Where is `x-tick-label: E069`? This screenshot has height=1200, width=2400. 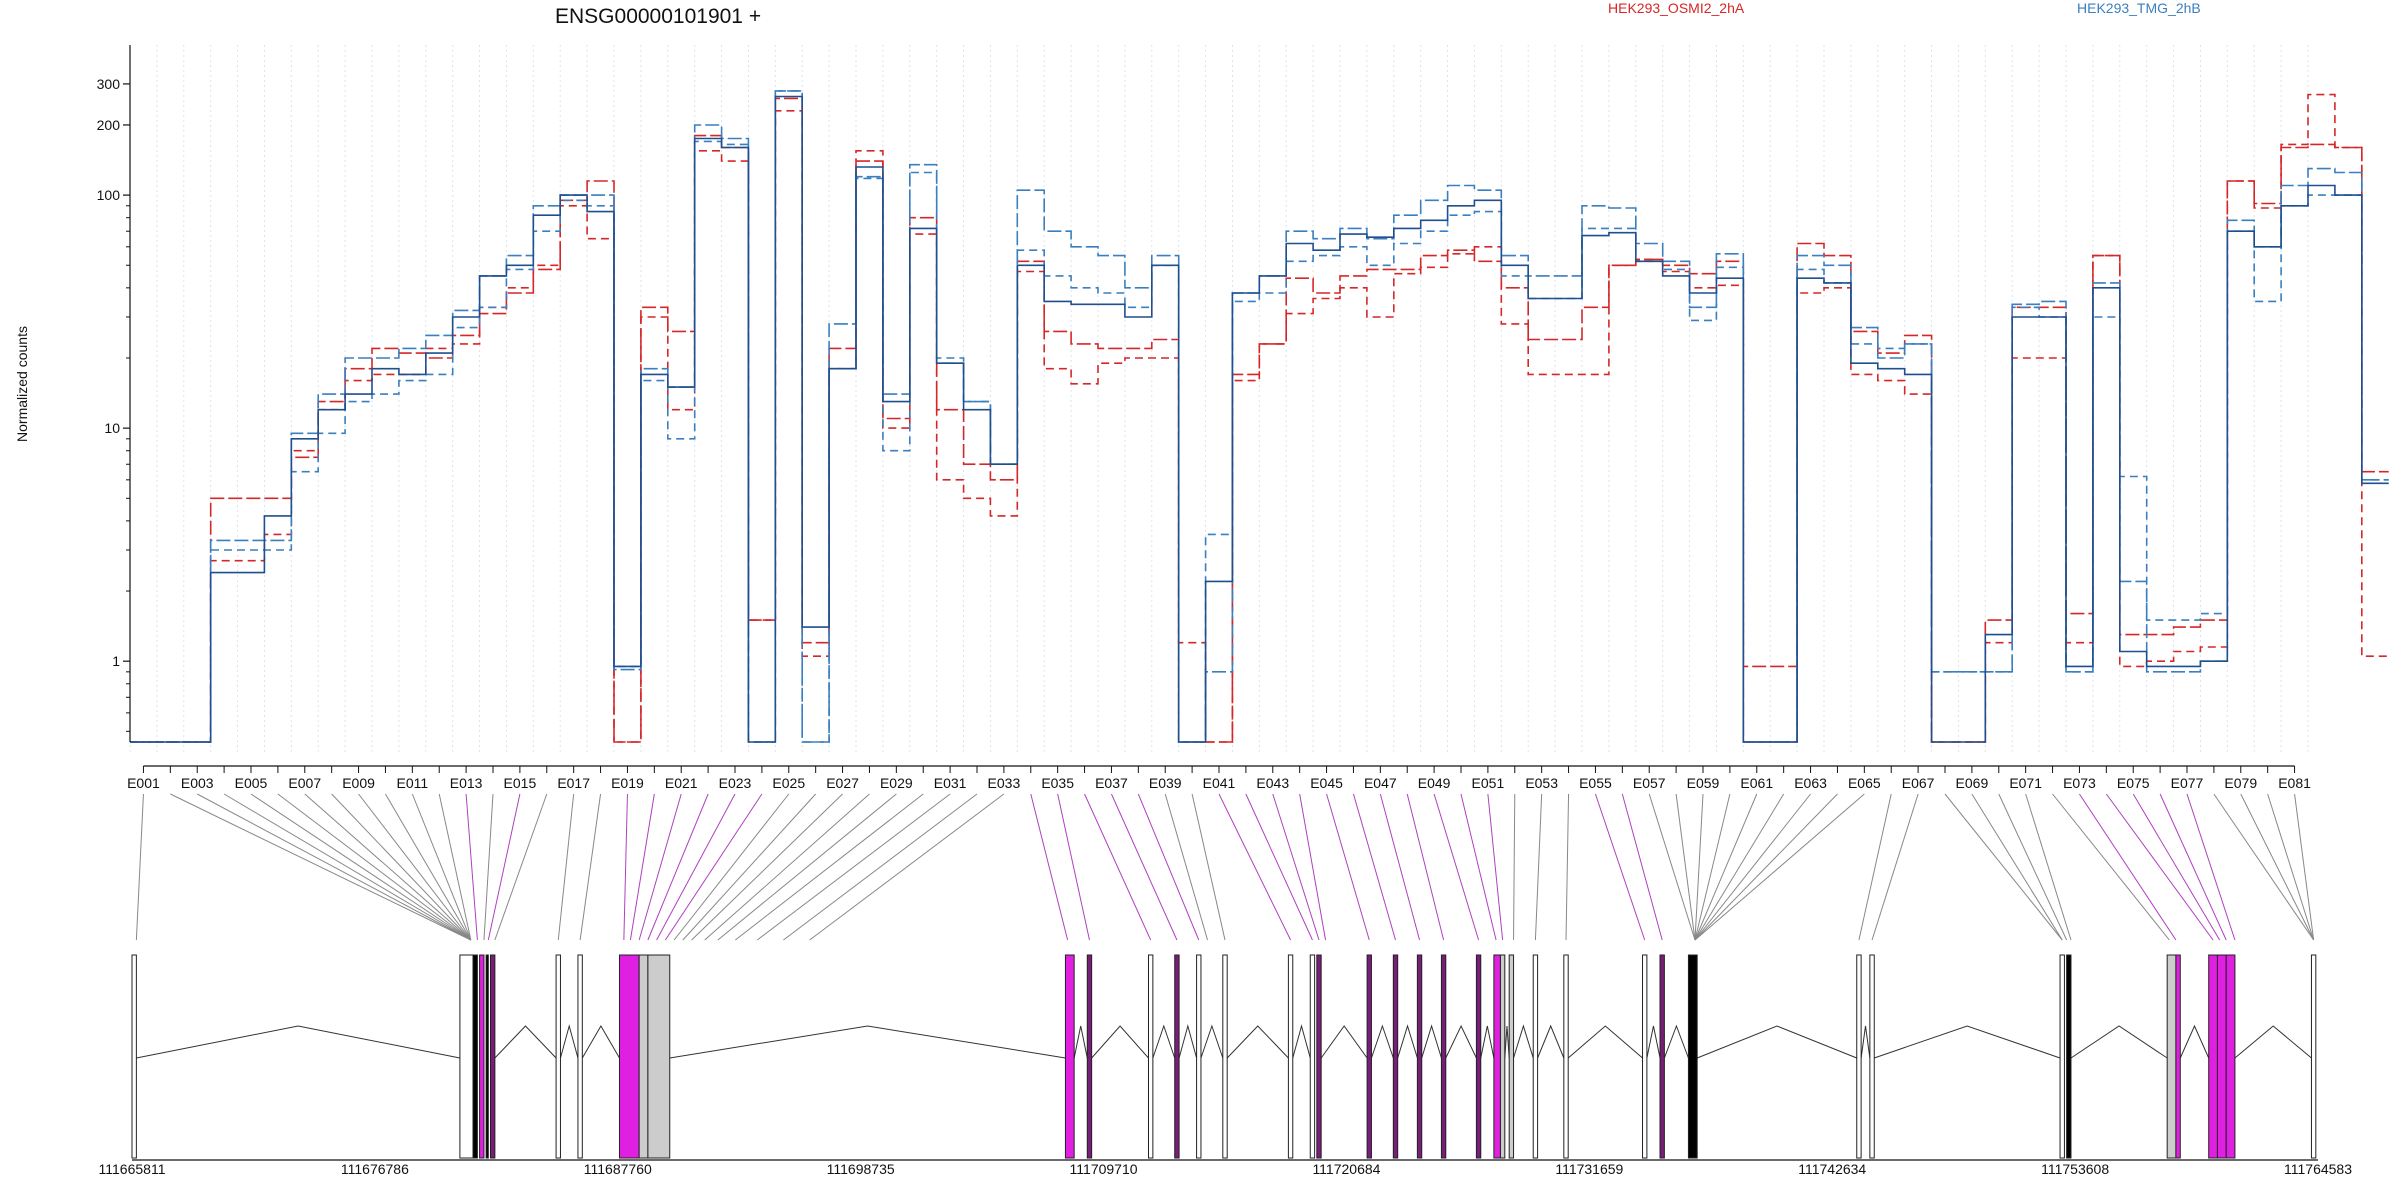 x-tick-label: E069 is located at coordinates (1972, 783).